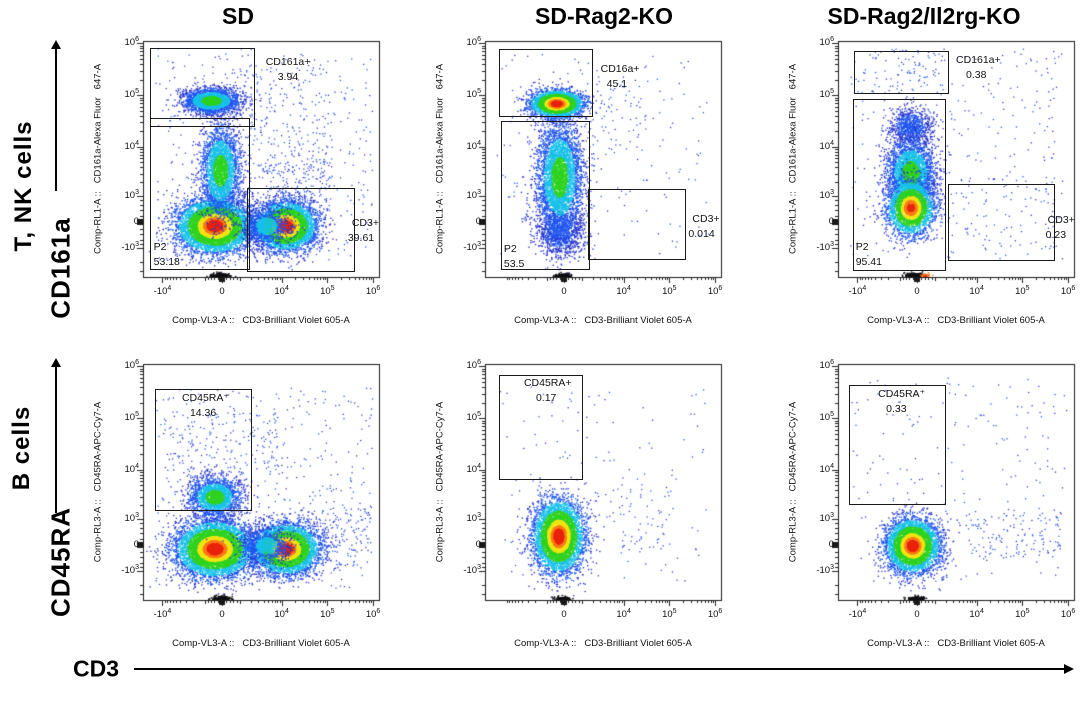  What do you see at coordinates (546, 397) in the screenshot?
I see `gate-percent: 0.17` at bounding box center [546, 397].